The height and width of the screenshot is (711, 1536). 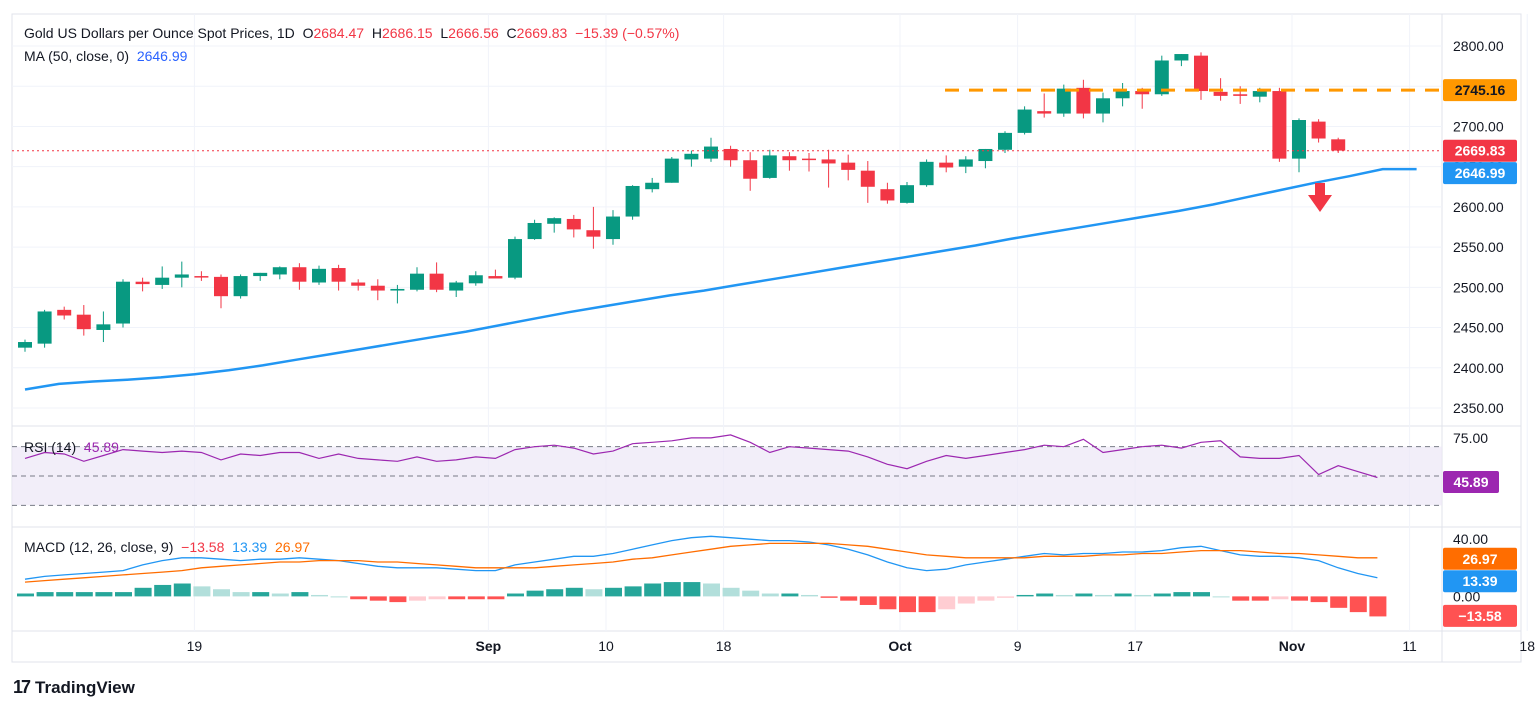 I want to click on ma-legend: MA (50, close, 0) 2646.99, so click(x=105, y=56).